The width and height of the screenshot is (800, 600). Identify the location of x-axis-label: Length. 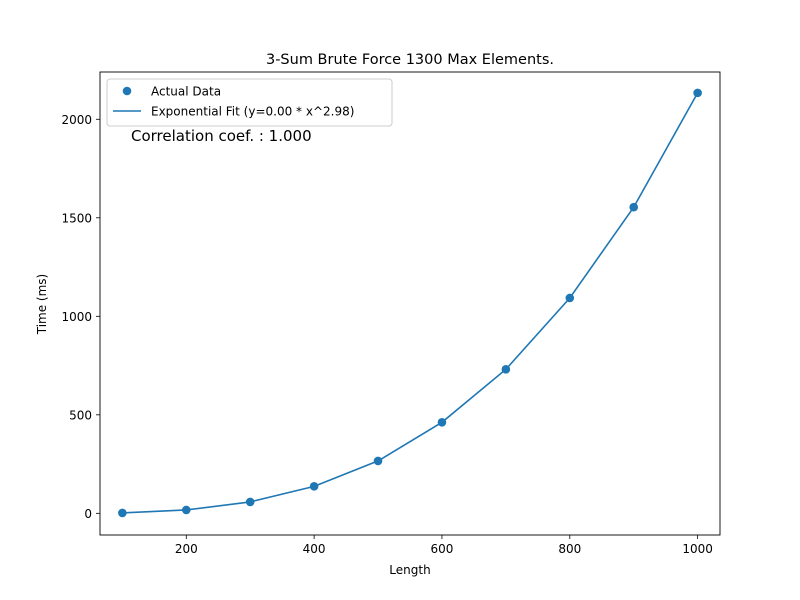
(409, 570).